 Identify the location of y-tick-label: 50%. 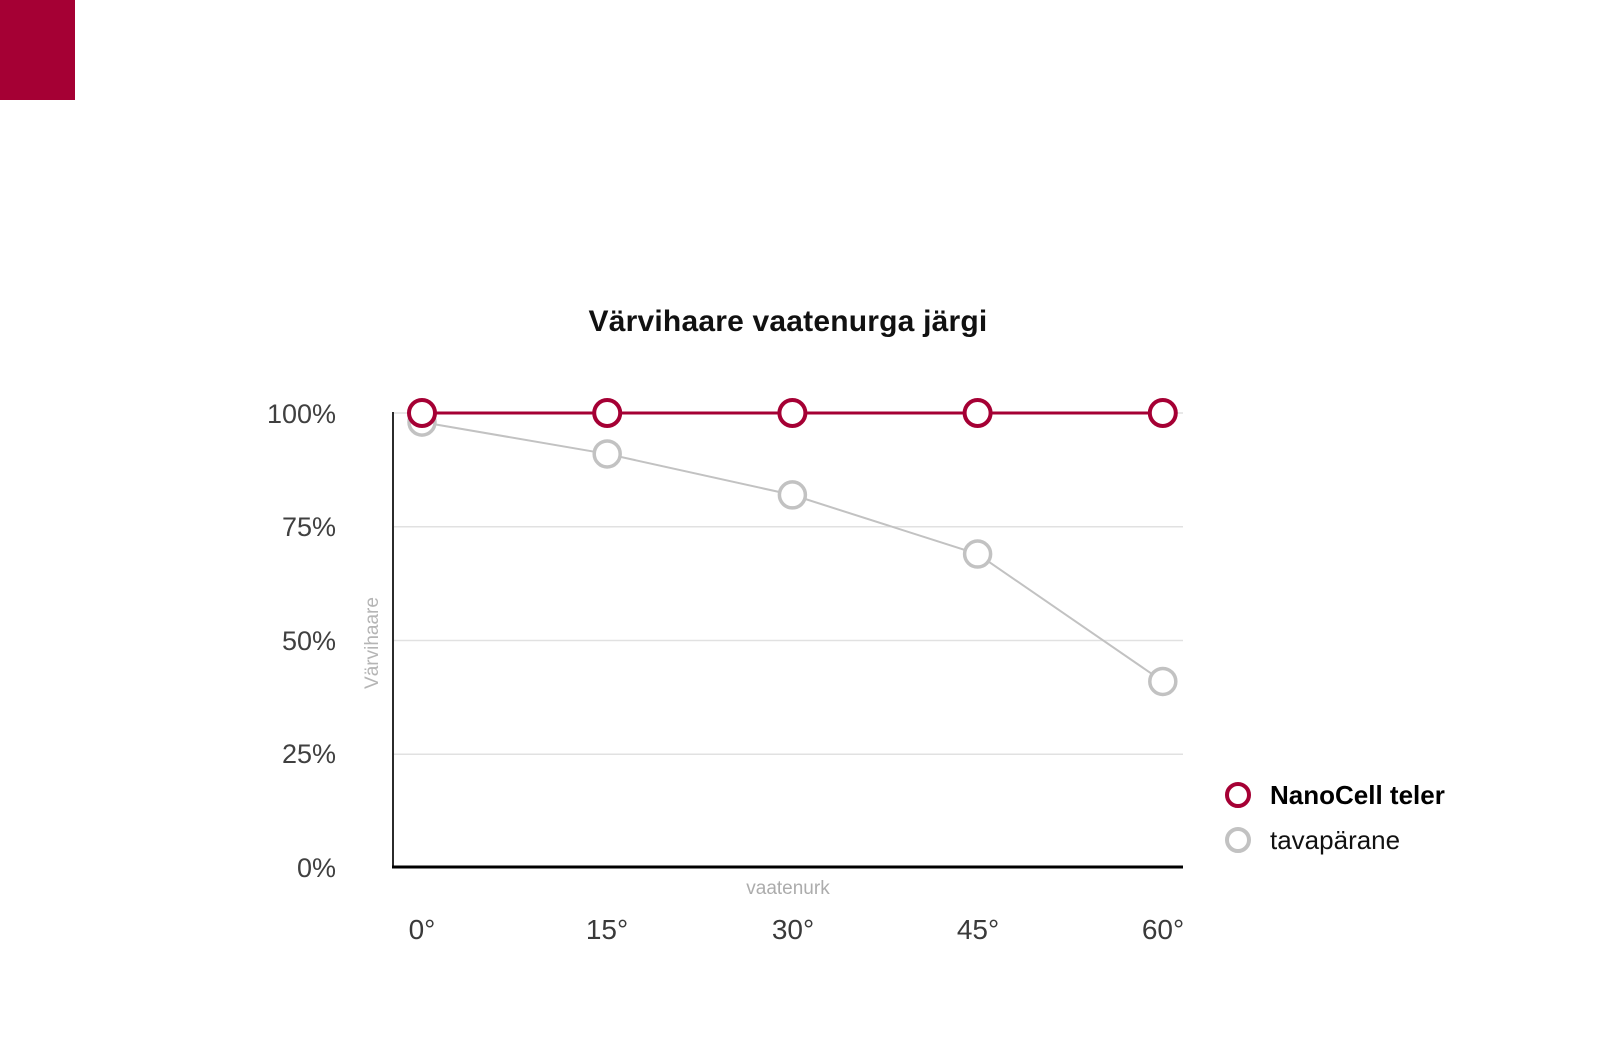
(308, 641).